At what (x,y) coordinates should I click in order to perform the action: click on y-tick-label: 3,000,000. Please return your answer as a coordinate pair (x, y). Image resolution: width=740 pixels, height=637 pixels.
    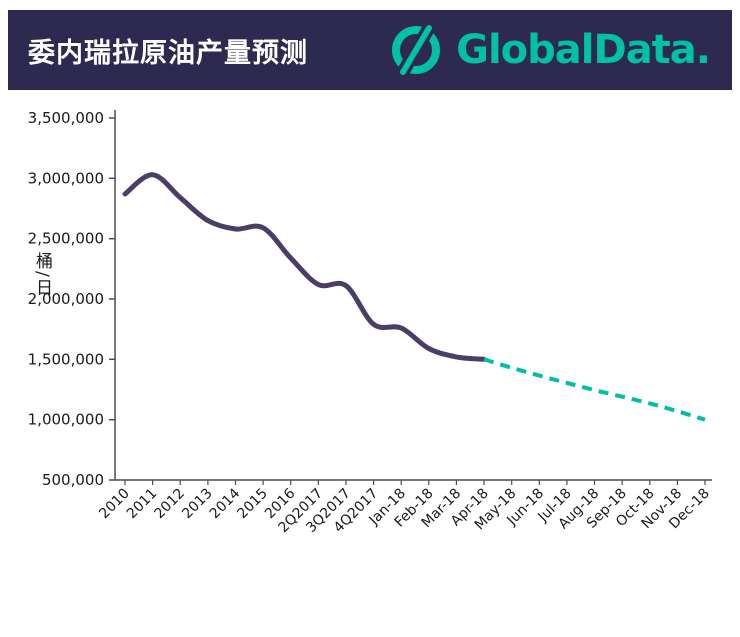
    Looking at the image, I should click on (66, 178).